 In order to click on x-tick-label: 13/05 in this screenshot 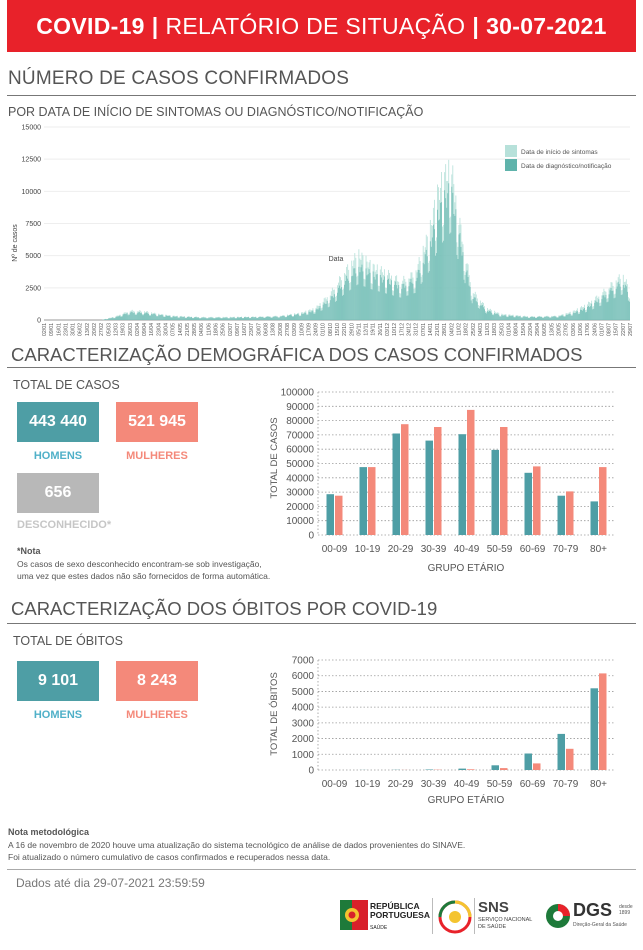, I will do `click(552, 329)`.